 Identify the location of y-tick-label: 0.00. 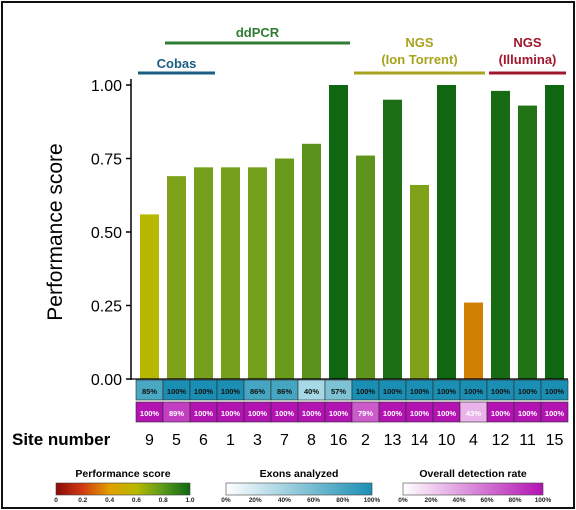
(106, 380).